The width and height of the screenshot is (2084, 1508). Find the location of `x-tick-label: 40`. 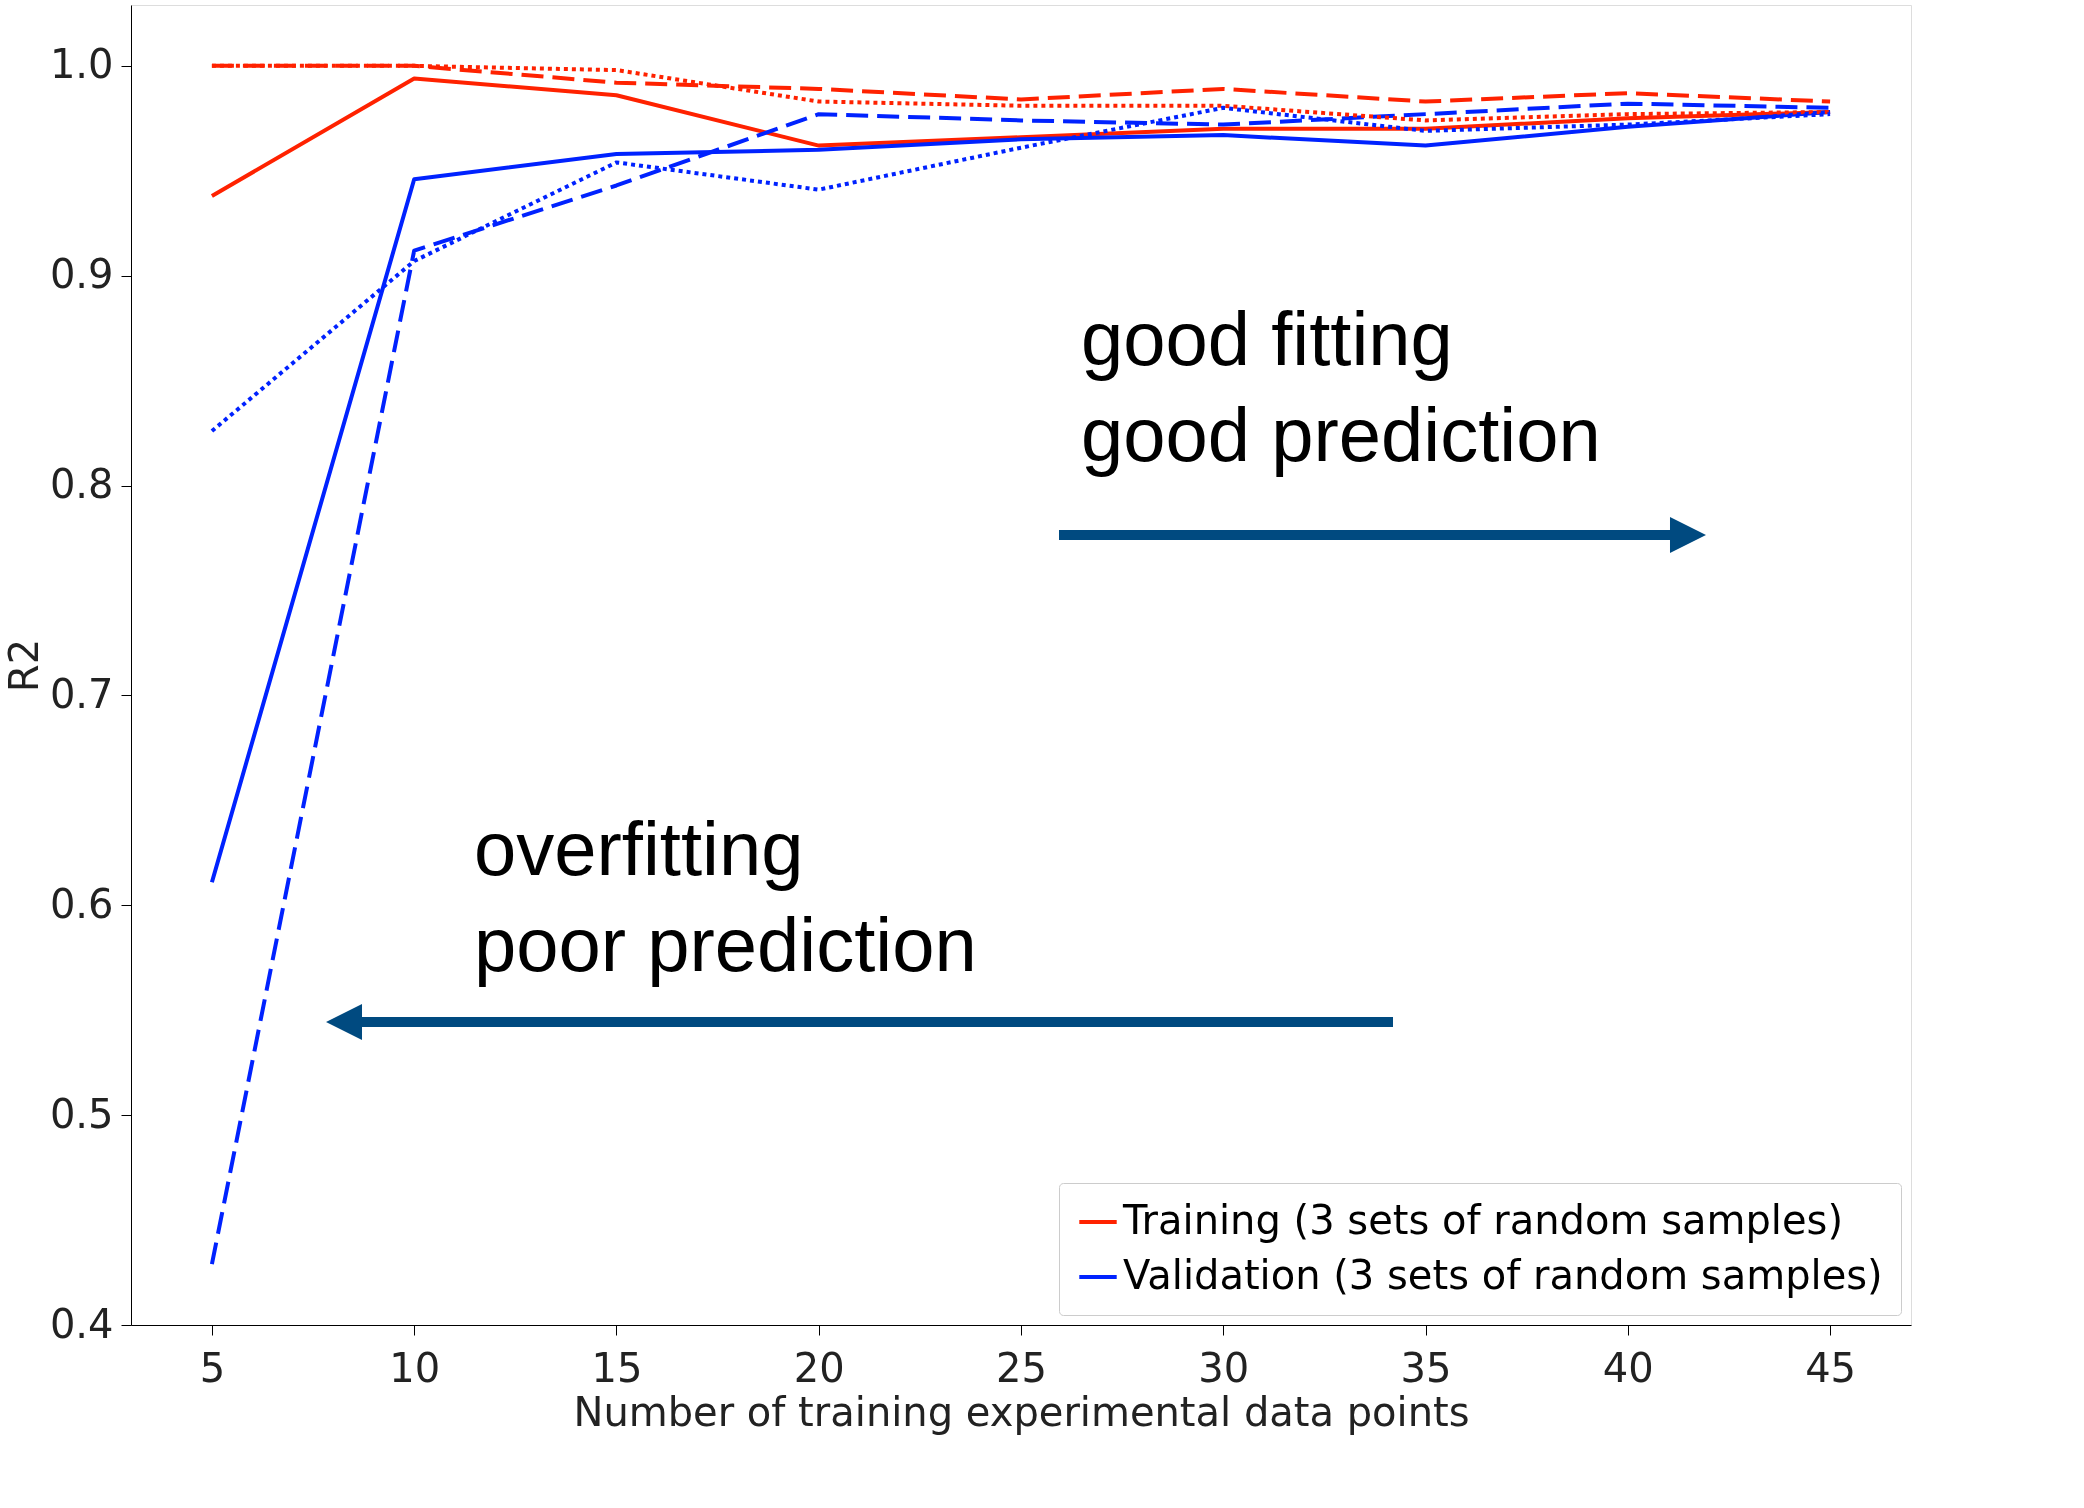

x-tick-label: 40 is located at coordinates (1628, 1367).